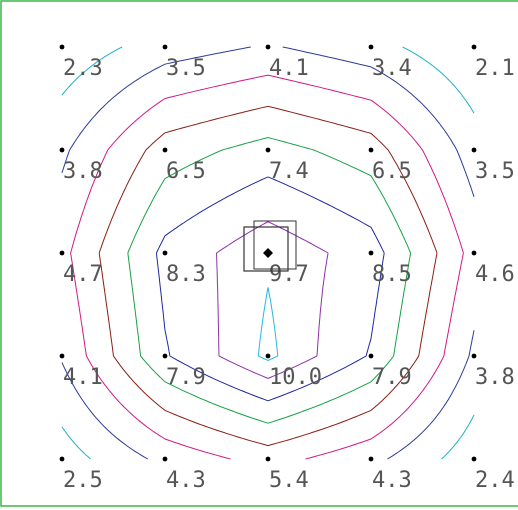  Describe the element at coordinates (268, 47) in the screenshot. I see `grid-point-r0-c2` at that location.